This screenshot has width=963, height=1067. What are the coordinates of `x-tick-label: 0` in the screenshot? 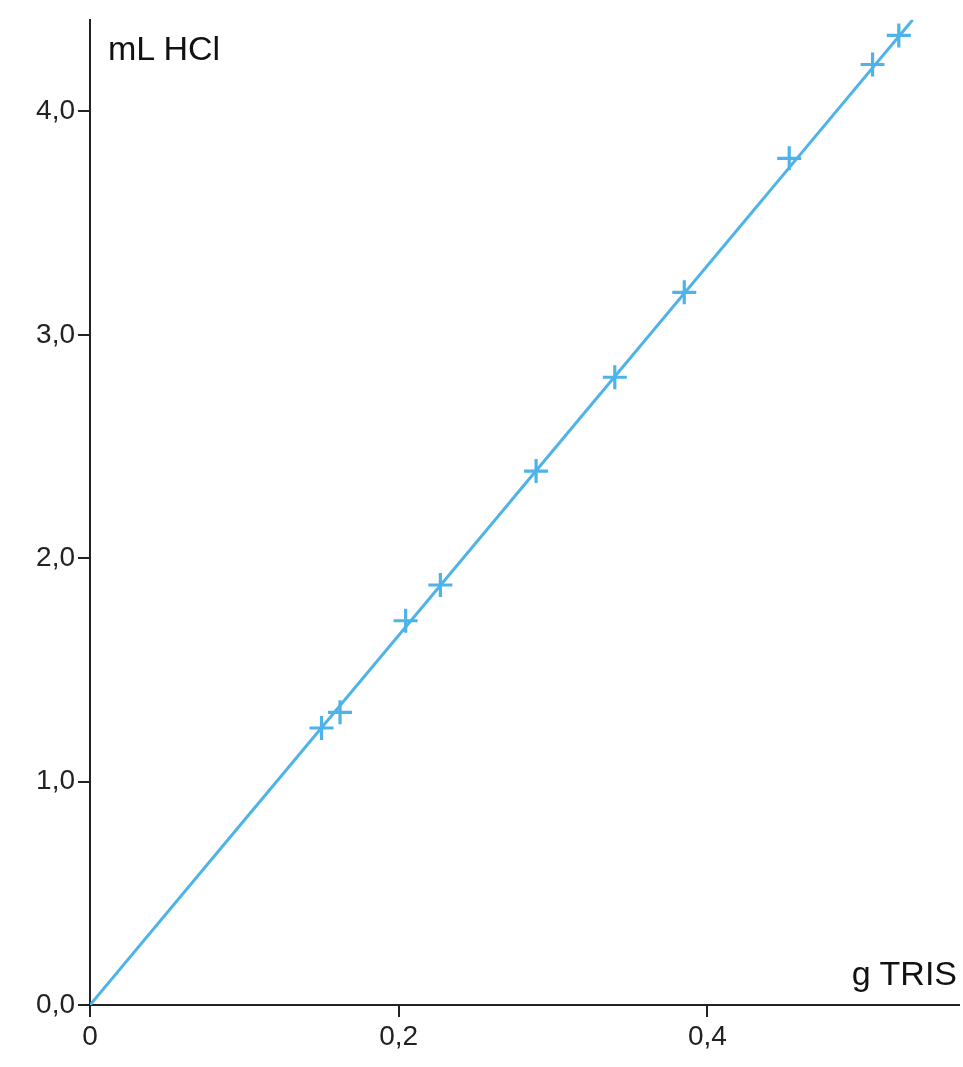 It's located at (90, 1035).